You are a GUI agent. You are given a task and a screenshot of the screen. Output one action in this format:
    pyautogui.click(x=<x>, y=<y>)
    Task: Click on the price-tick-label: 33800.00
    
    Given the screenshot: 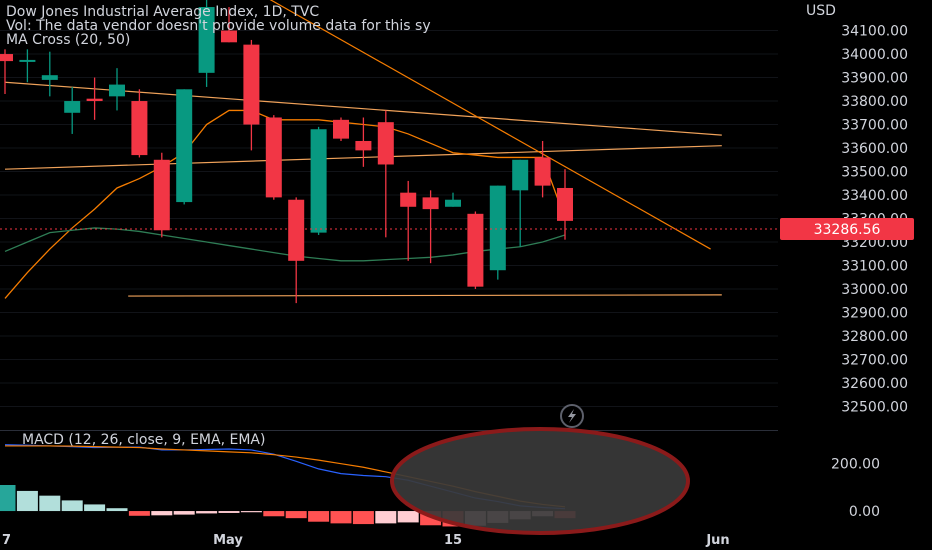 What is the action you would take?
    pyautogui.click(x=874, y=102)
    